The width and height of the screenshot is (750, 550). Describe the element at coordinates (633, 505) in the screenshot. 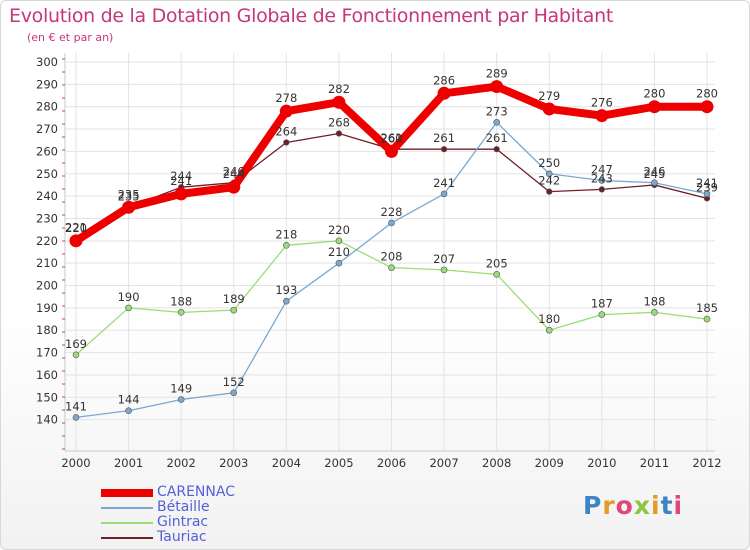

I see `proxiti-logo: Proxiti` at that location.